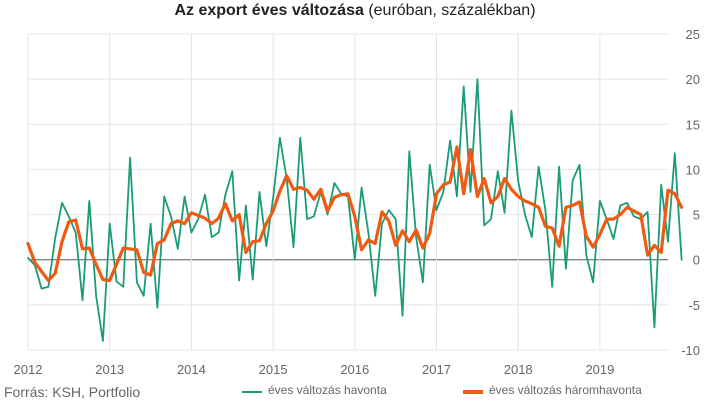  Describe the element at coordinates (696, 260) in the screenshot. I see `y-tick-label: 0` at that location.